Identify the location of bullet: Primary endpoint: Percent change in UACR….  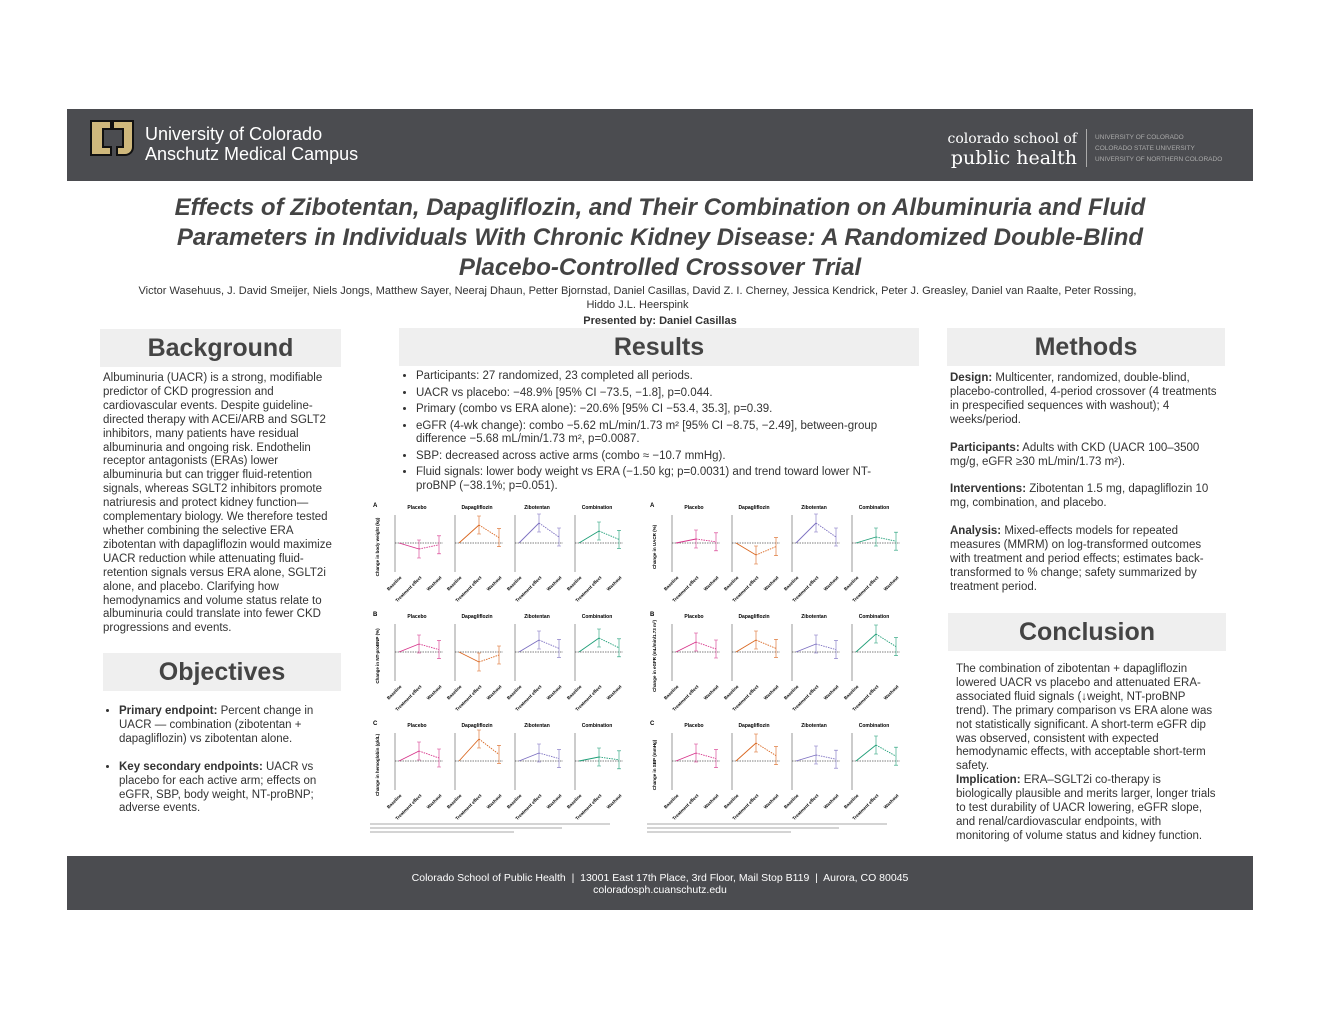
(223, 726).